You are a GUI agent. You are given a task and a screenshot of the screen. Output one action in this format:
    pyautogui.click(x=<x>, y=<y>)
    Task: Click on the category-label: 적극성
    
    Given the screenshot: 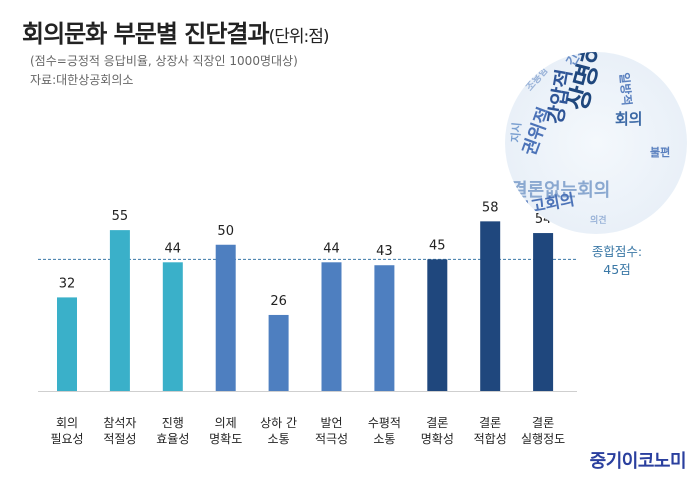 What is the action you would take?
    pyautogui.click(x=331, y=439)
    